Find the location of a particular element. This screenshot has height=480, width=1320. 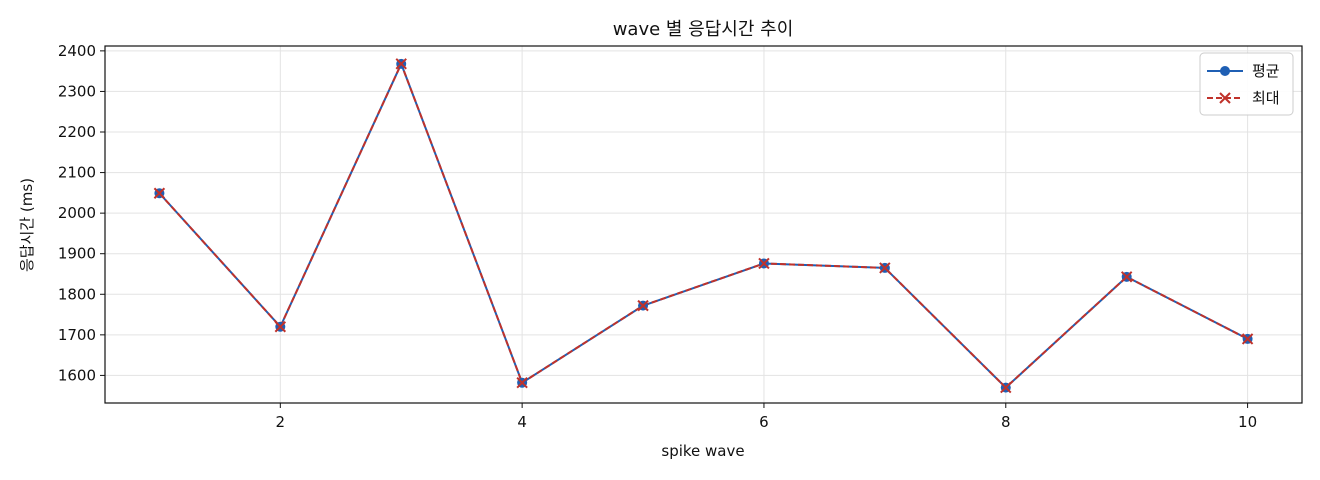

legend-label-mean: 평균 is located at coordinates (1266, 71).